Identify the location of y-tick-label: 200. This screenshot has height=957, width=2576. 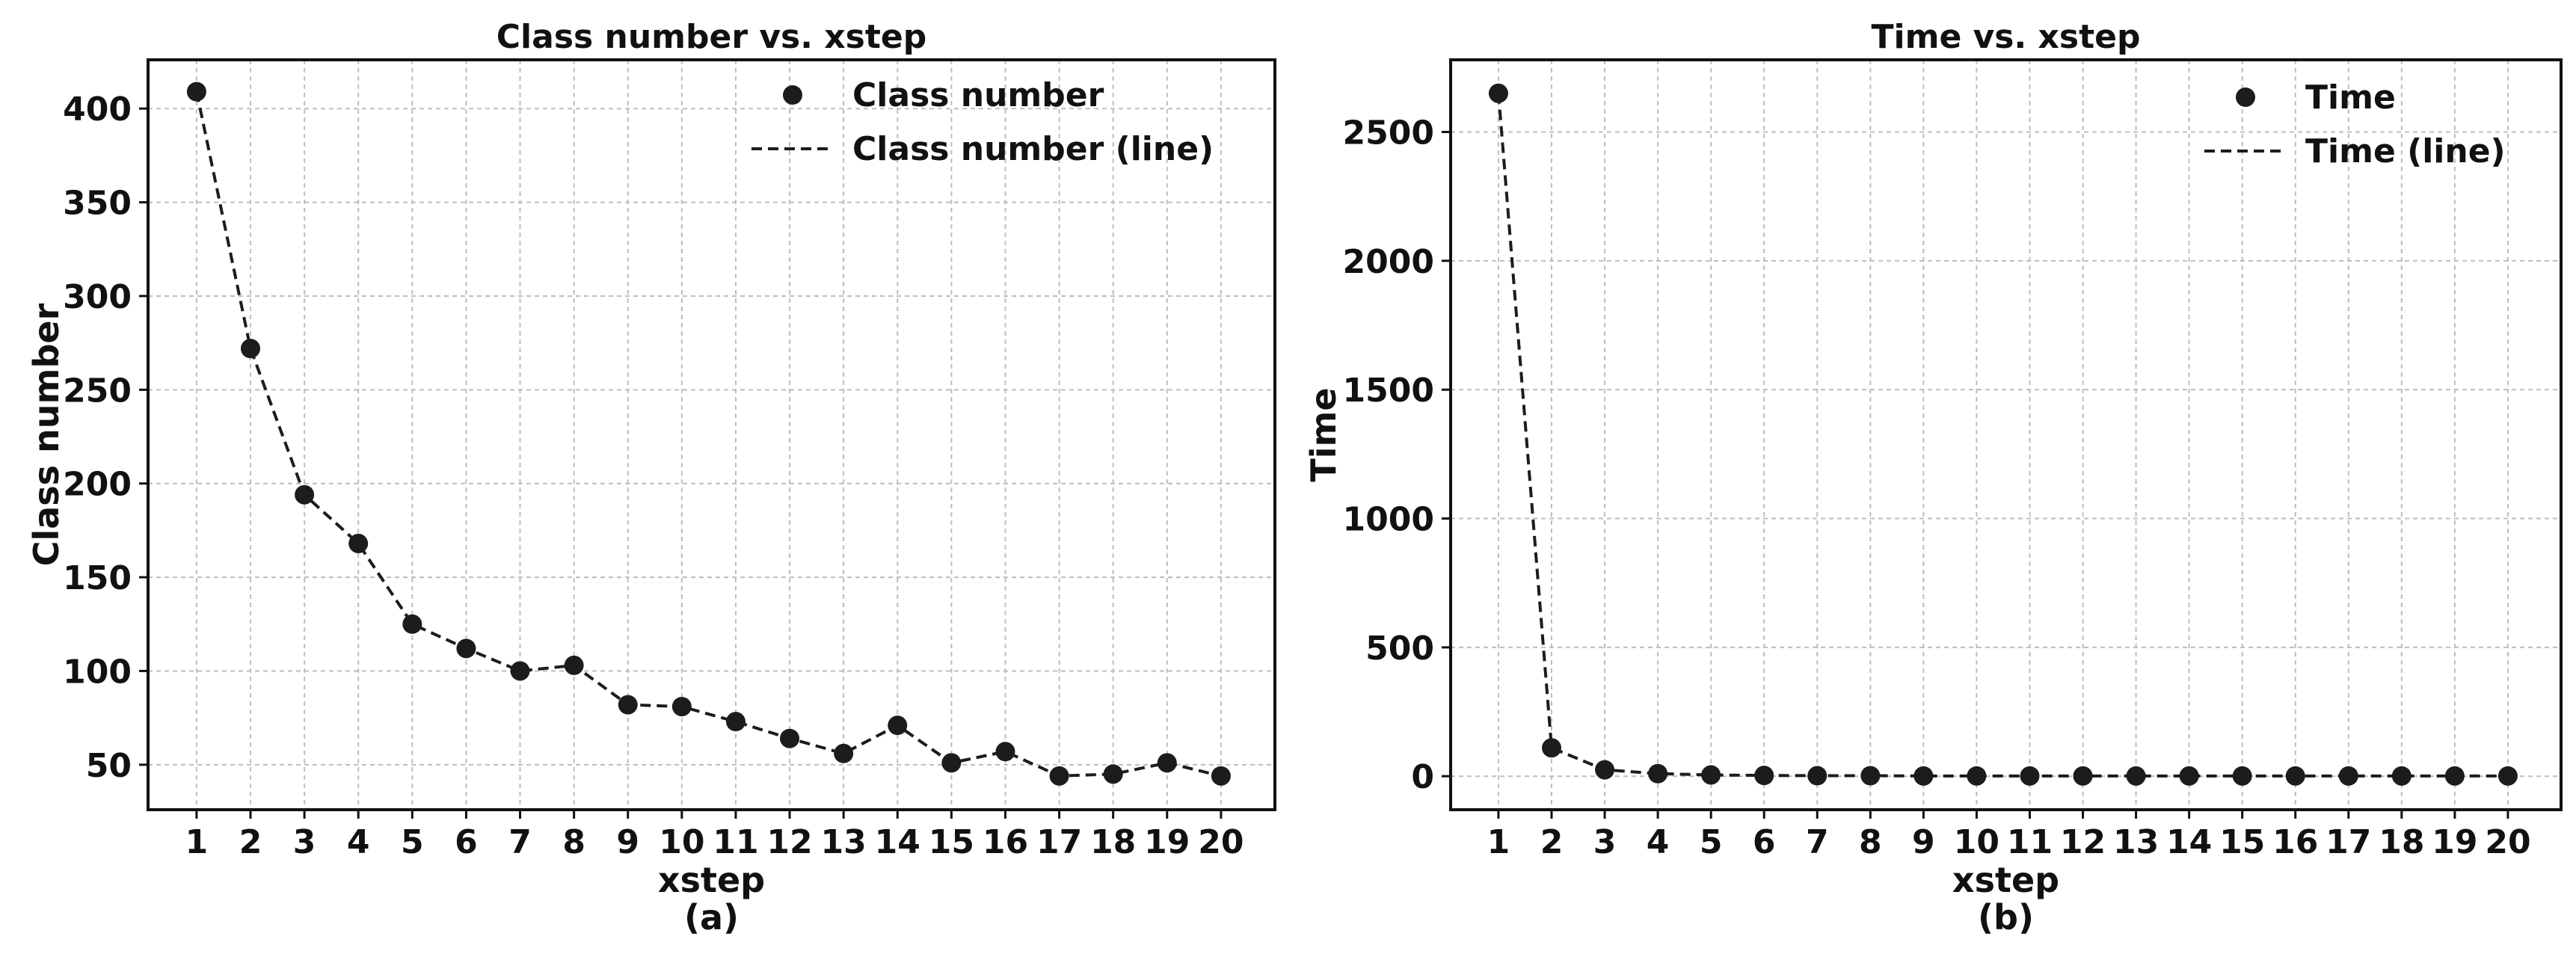
(97, 485).